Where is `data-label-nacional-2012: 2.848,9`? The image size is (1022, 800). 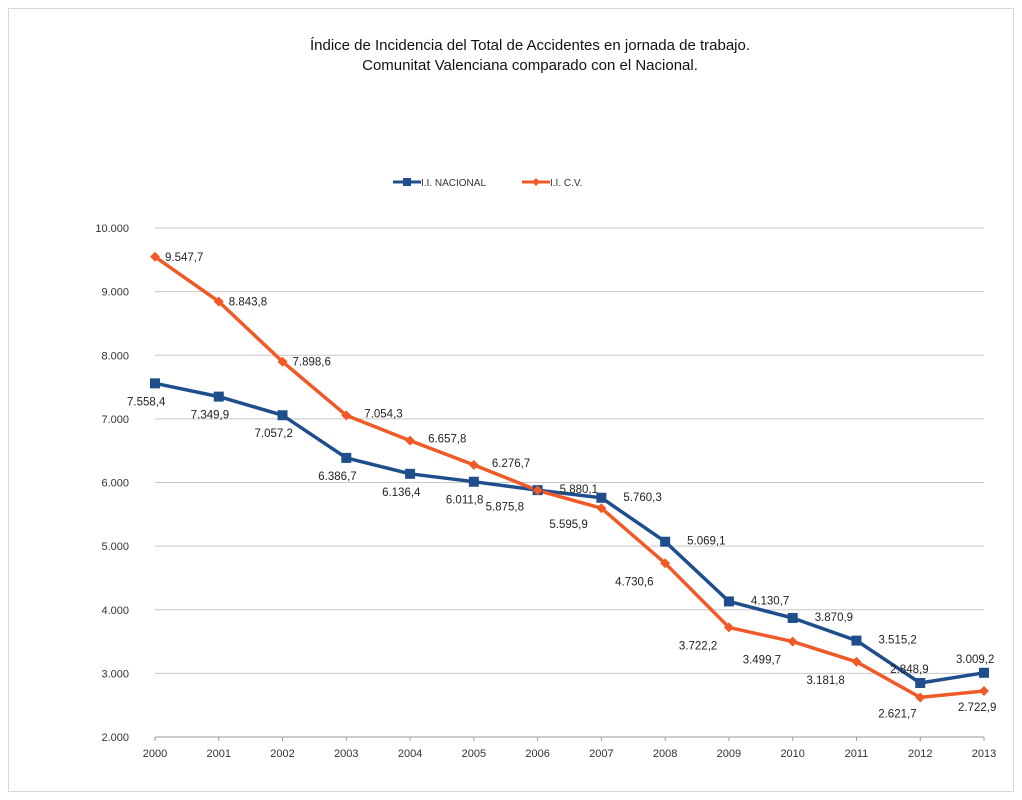 data-label-nacional-2012: 2.848,9 is located at coordinates (909, 670).